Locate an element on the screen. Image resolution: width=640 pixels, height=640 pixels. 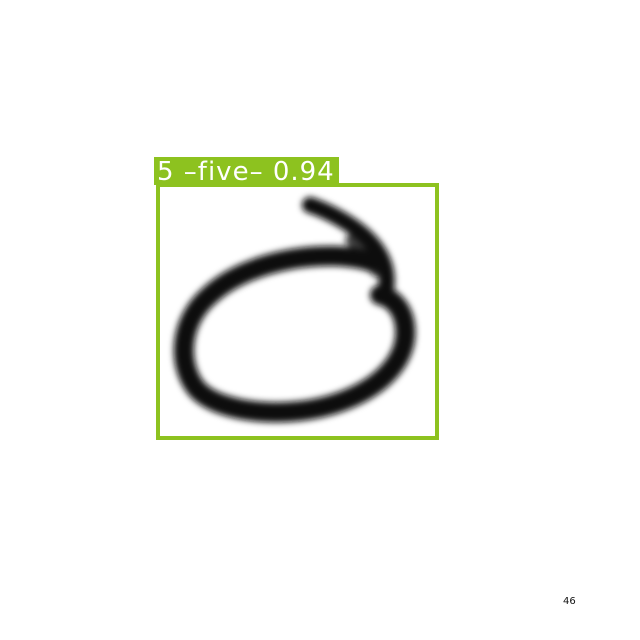
detection-label: 5 –five– 0.94 is located at coordinates (246, 172).